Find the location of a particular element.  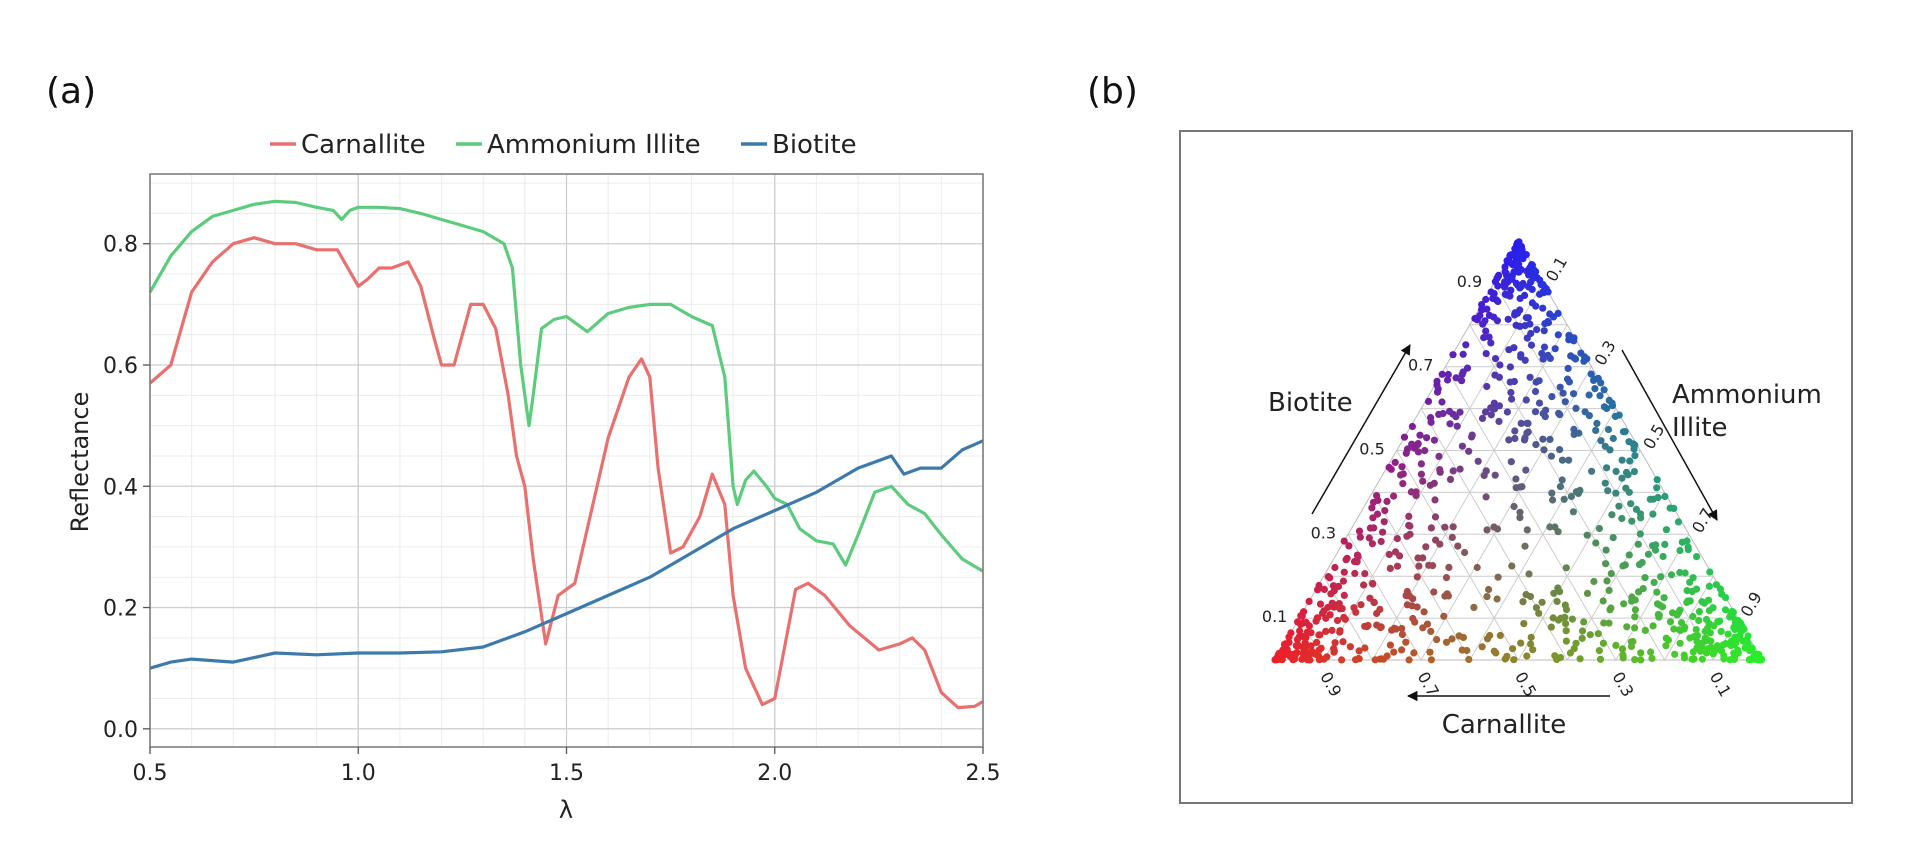

y-tick-label: 0.0 is located at coordinates (120, 730).